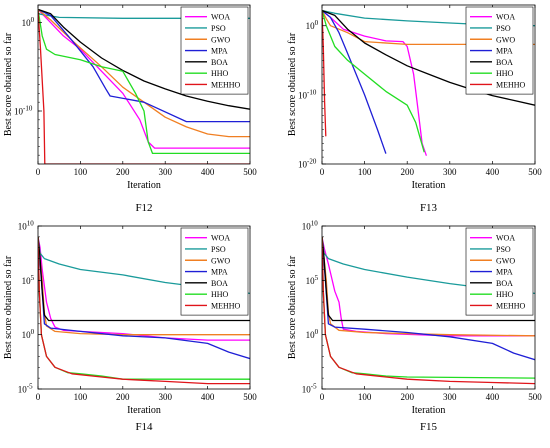  Describe the element at coordinates (429, 208) in the screenshot. I see `chart-caption: F13` at that location.